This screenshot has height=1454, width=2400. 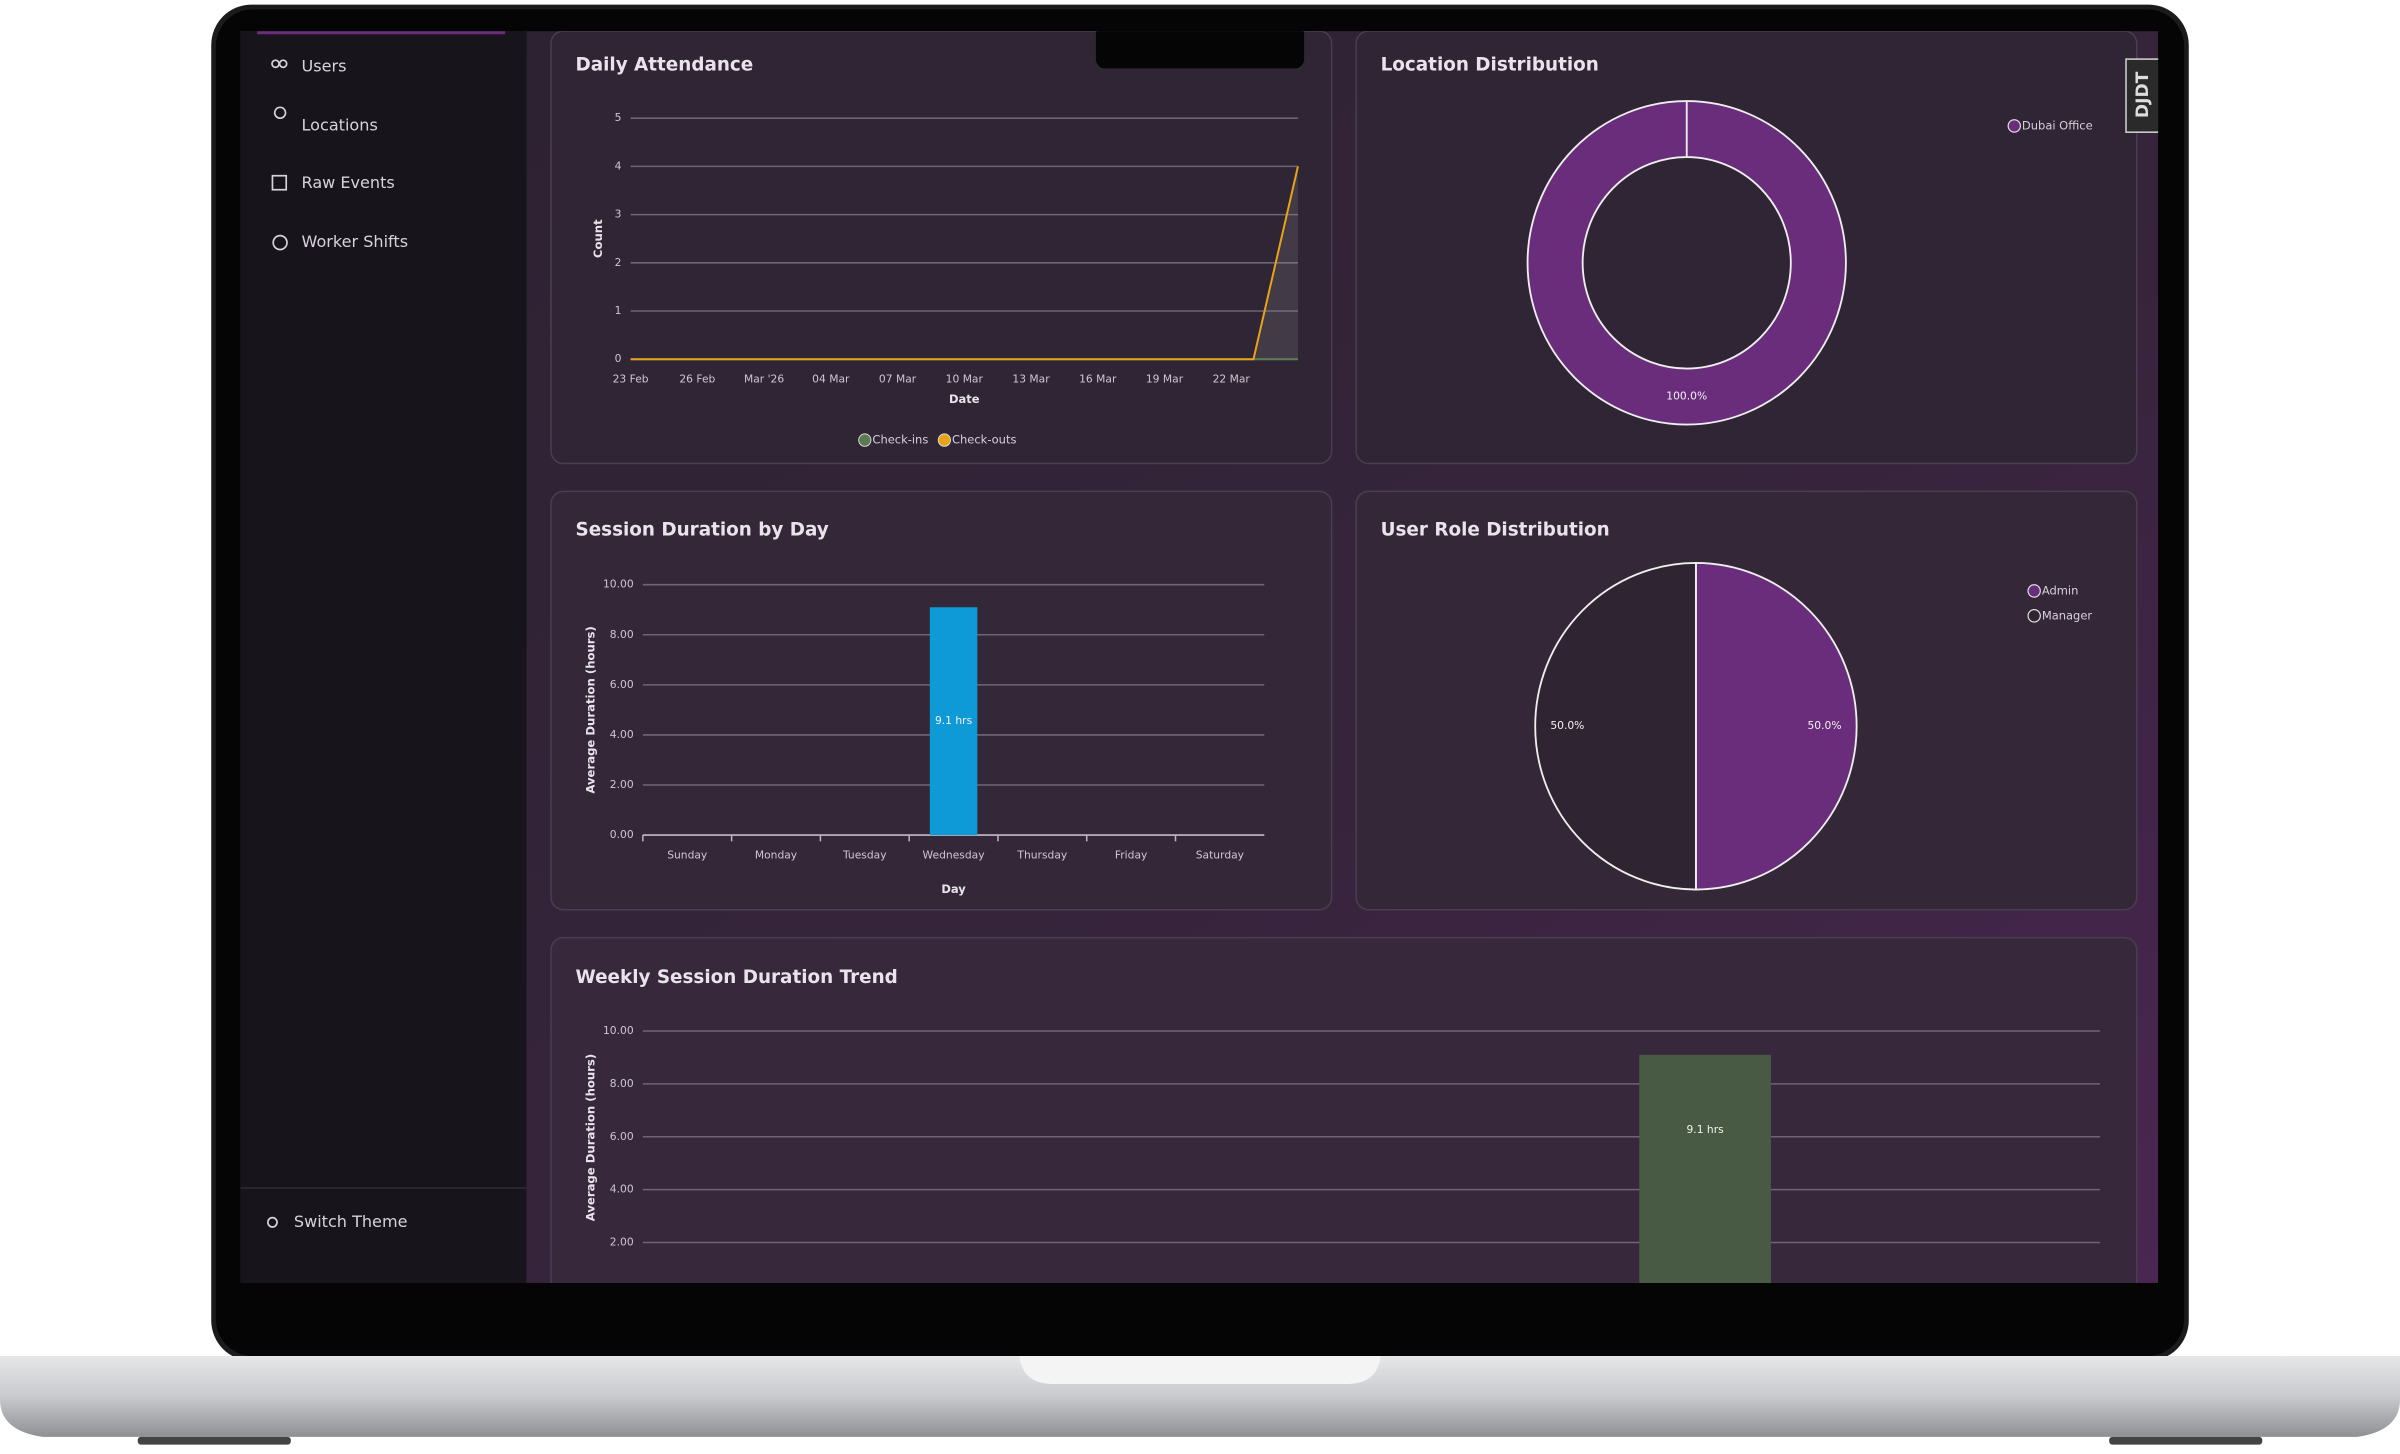 I want to click on nav-item: Worker Shifts, so click(x=355, y=241).